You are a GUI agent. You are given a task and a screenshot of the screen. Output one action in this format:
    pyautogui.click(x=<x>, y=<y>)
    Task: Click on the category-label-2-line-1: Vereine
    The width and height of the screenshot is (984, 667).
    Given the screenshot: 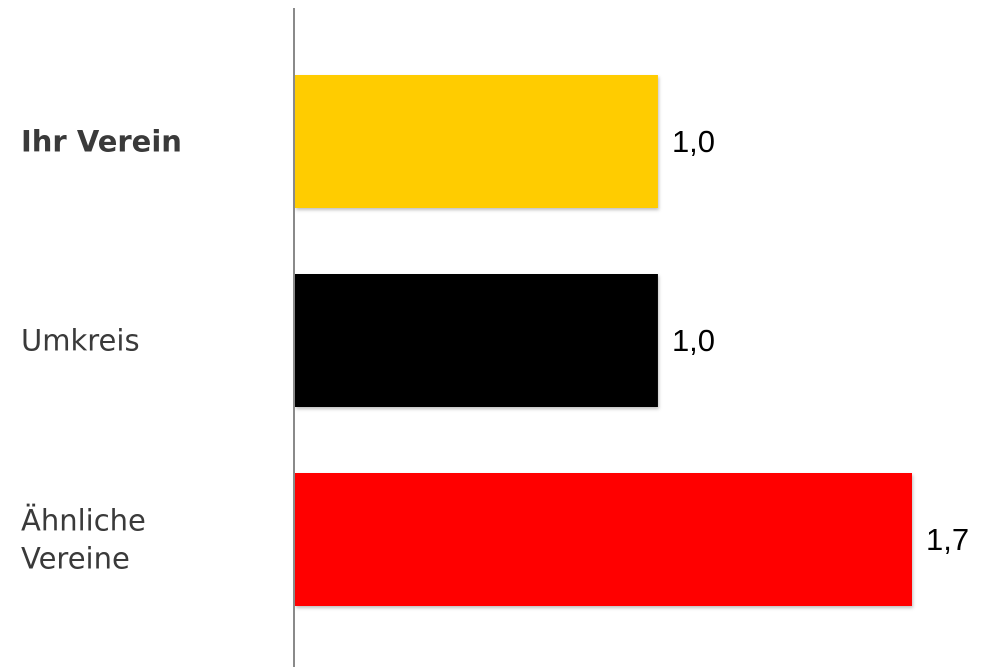 What is the action you would take?
    pyautogui.click(x=75, y=559)
    